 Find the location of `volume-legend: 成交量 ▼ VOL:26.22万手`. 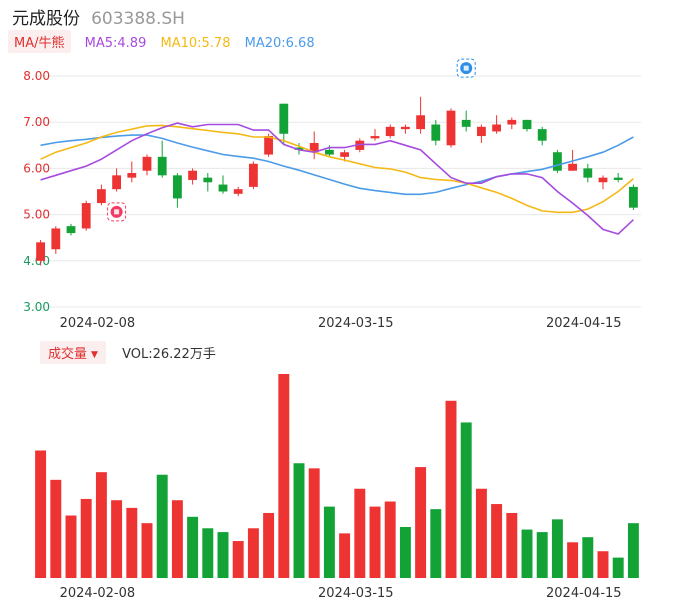

volume-legend: 成交量 ▼ VOL:26.22万手 is located at coordinates (128, 352).